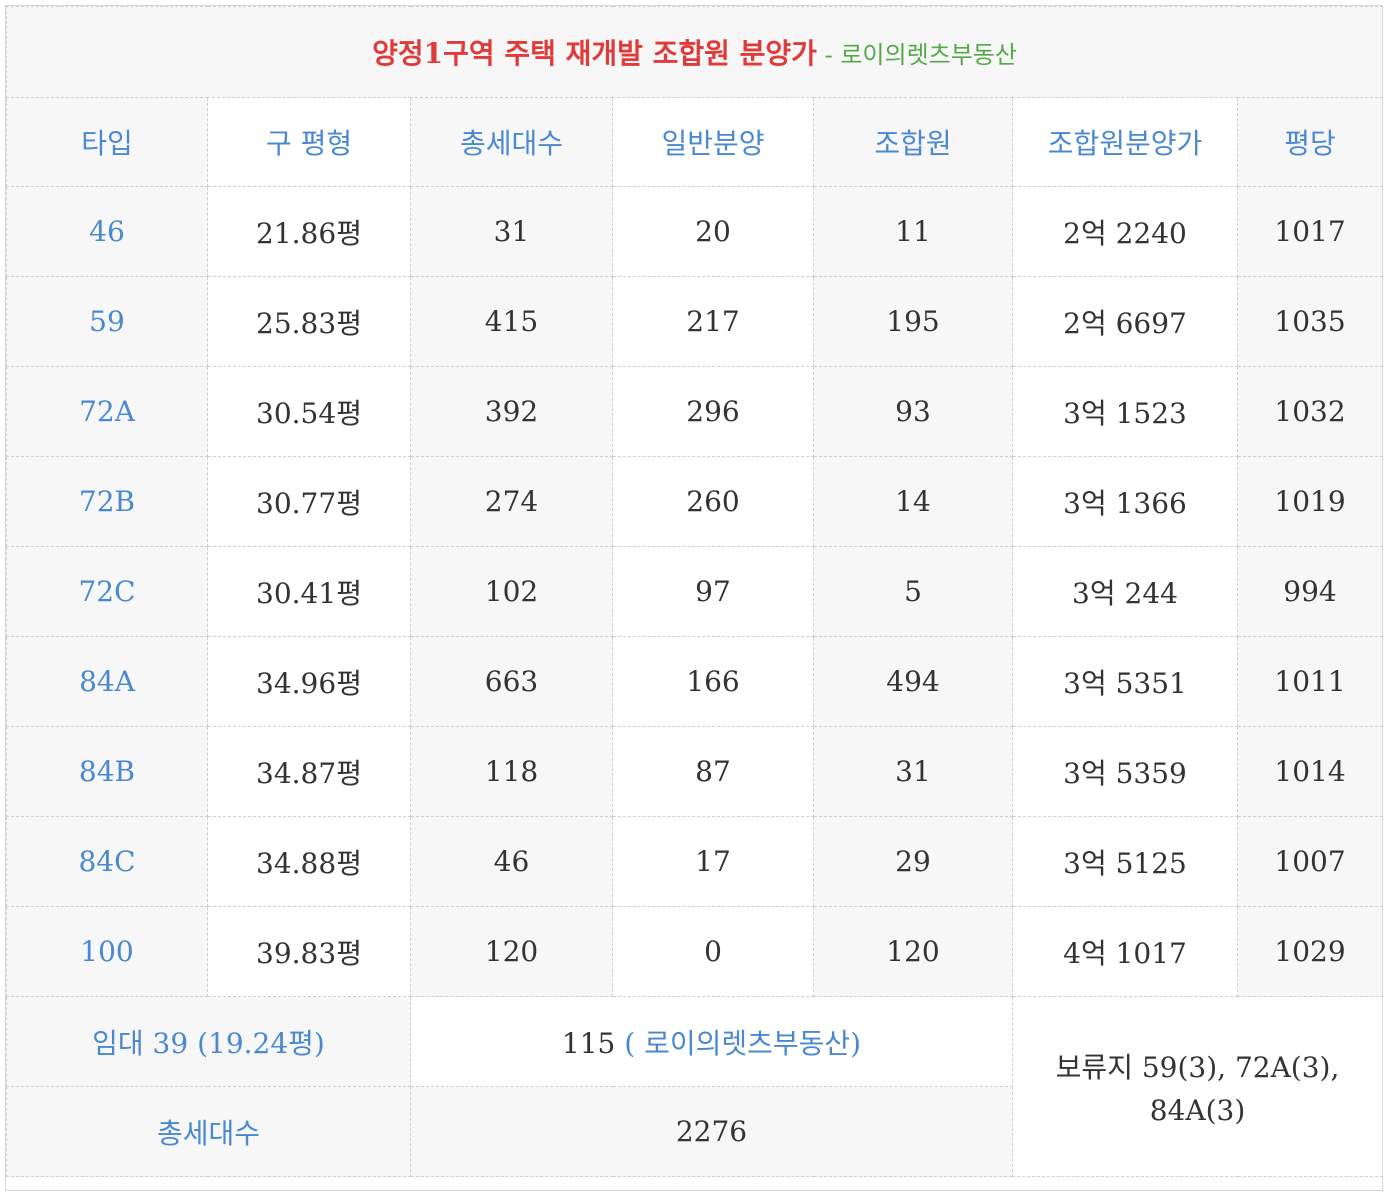  What do you see at coordinates (913, 231) in the screenshot?
I see `cell-member: 11` at bounding box center [913, 231].